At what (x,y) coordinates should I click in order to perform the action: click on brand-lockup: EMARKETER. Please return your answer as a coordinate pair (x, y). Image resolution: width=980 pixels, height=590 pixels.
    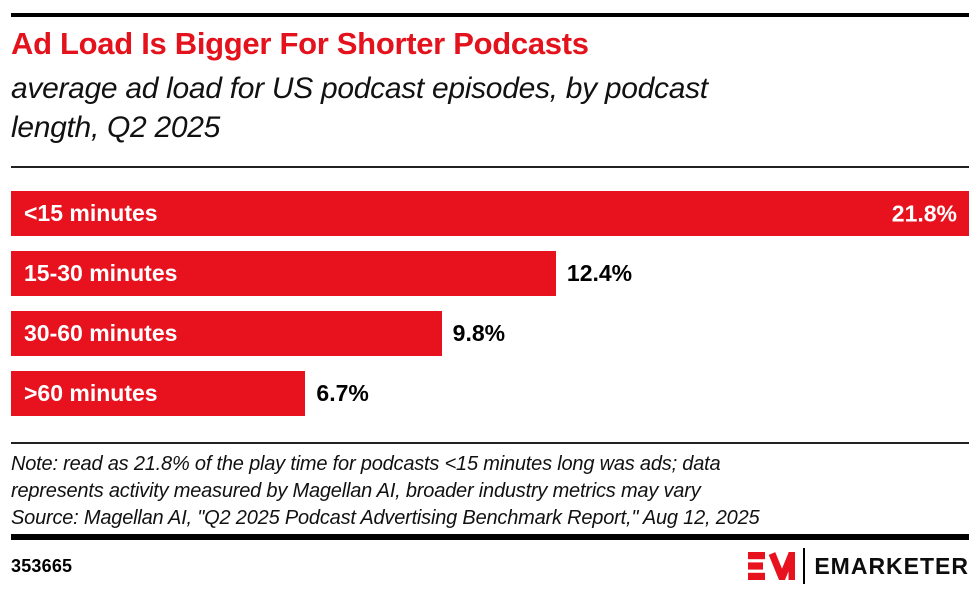
    Looking at the image, I should click on (858, 566).